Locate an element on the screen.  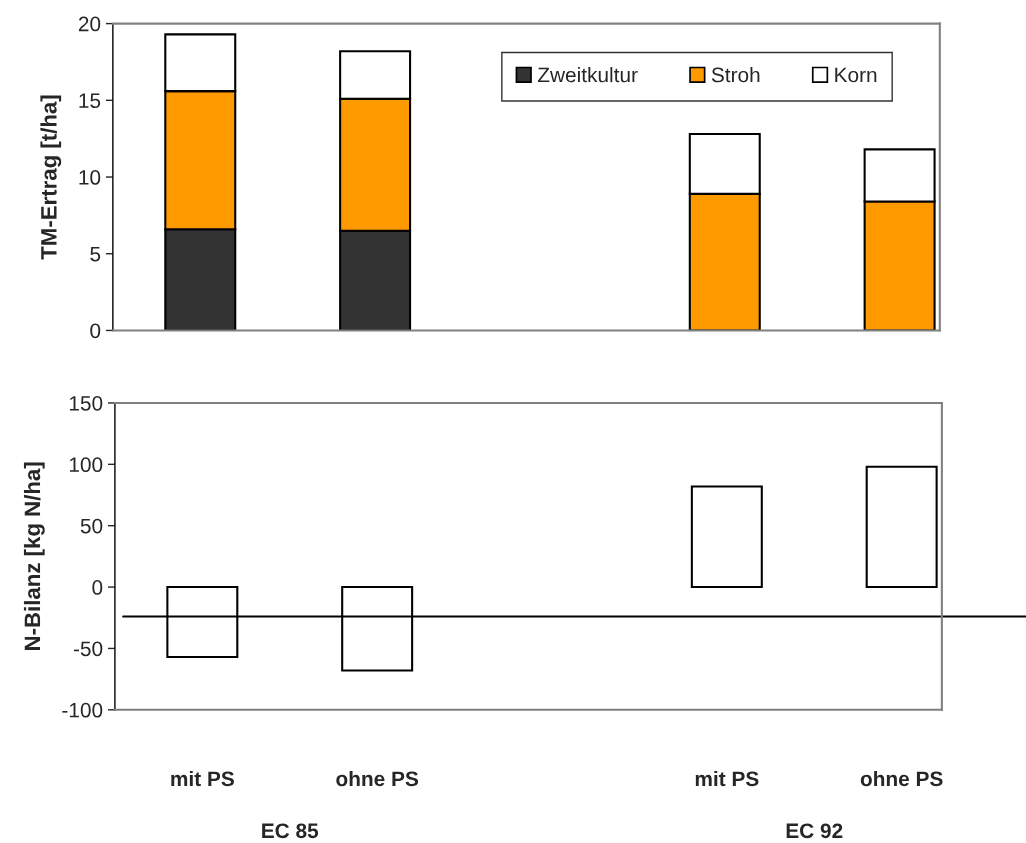
y-tick-label: 10 is located at coordinates (90, 177).